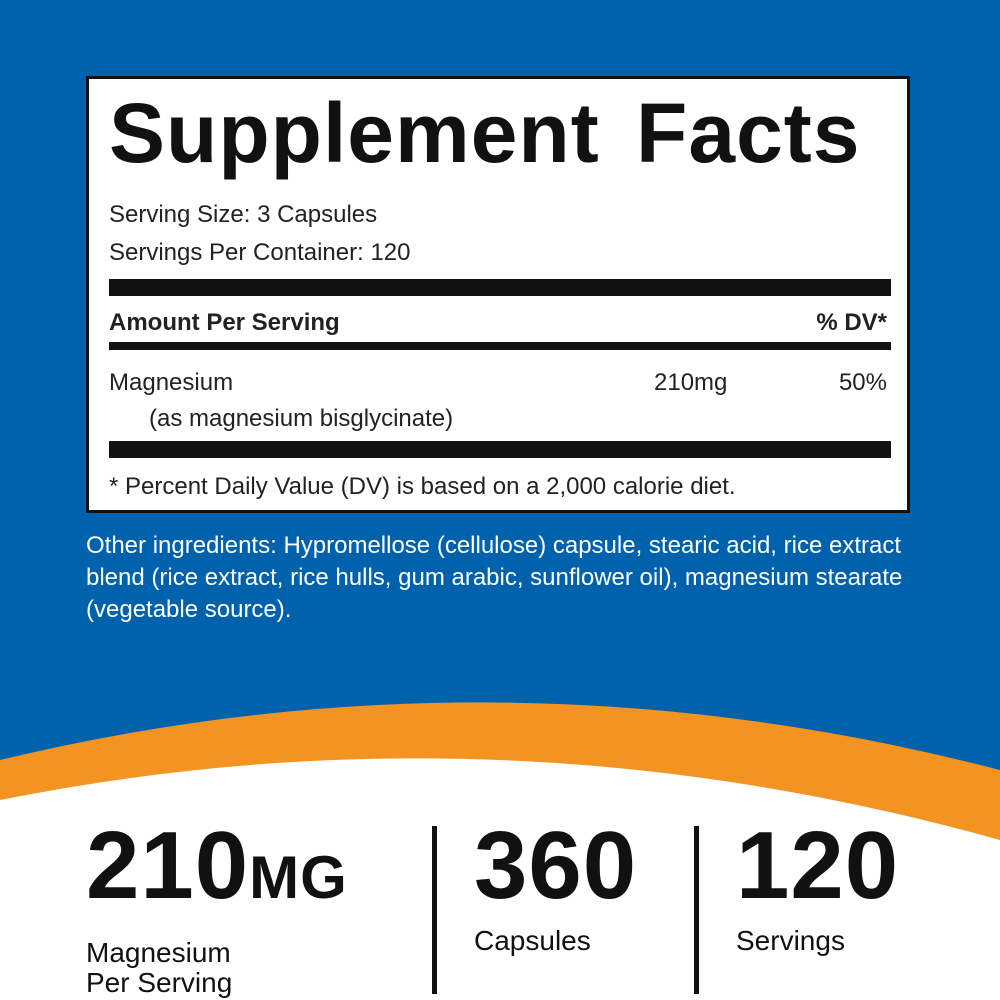 The height and width of the screenshot is (1000, 1000). What do you see at coordinates (224, 322) in the screenshot?
I see `amount-per-serving-header: Amount Per Serving` at bounding box center [224, 322].